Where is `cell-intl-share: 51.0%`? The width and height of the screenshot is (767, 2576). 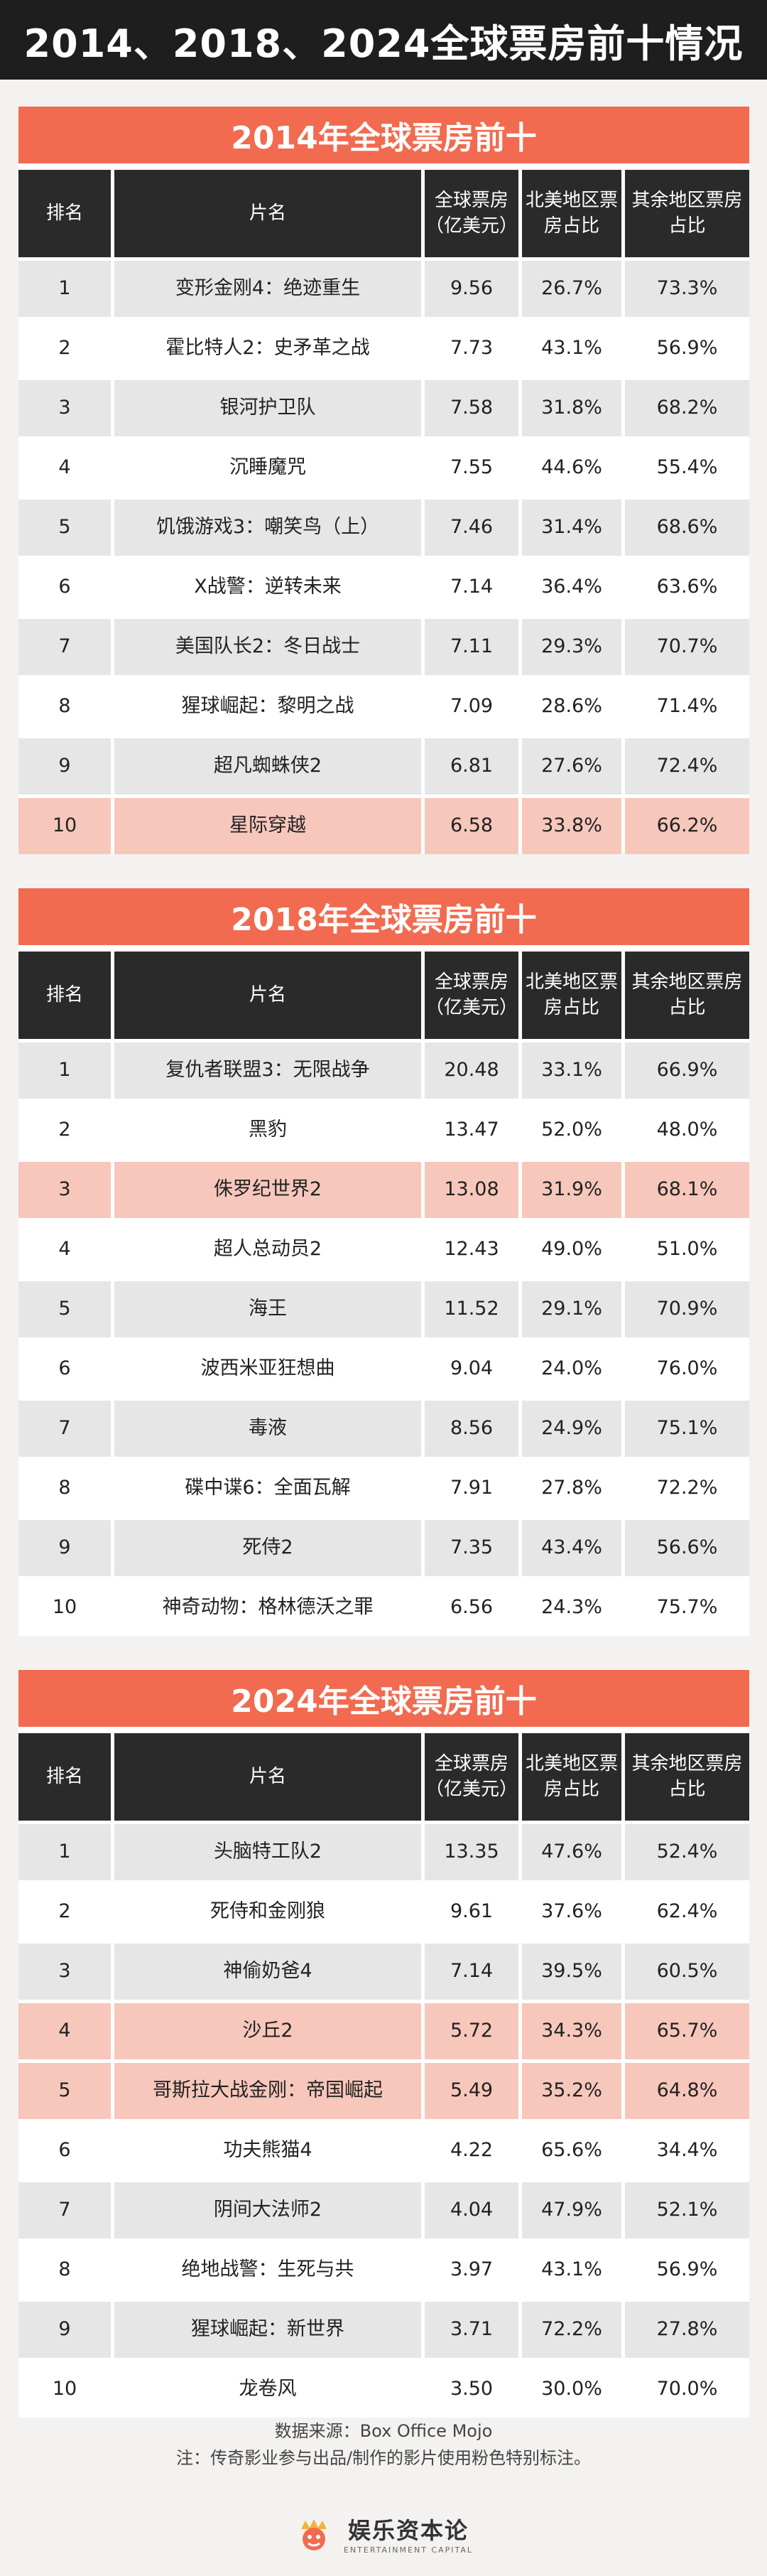
cell-intl-share: 51.0% is located at coordinates (687, 1250).